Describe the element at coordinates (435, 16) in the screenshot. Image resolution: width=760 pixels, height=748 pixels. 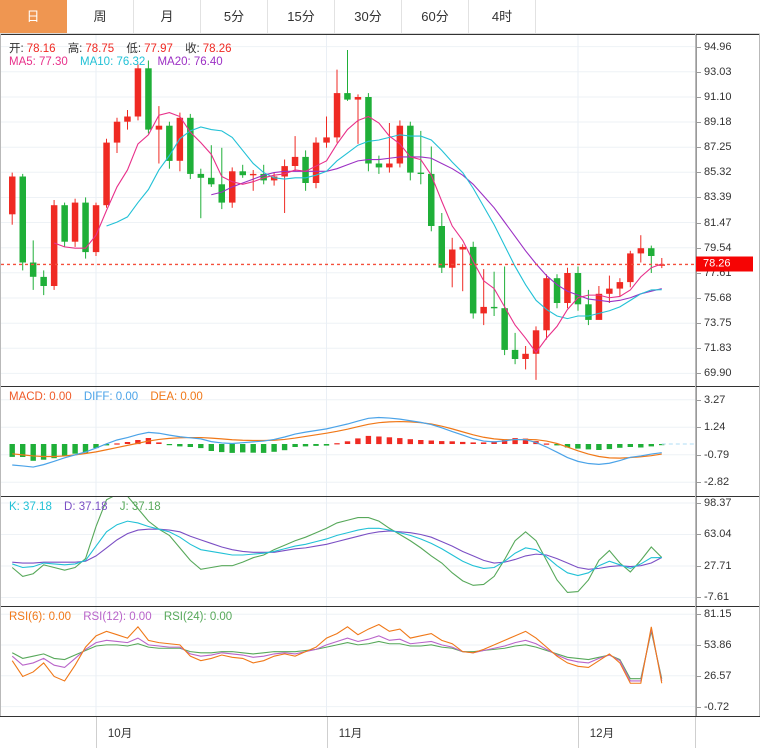
I see `tab-7: 60分` at that location.